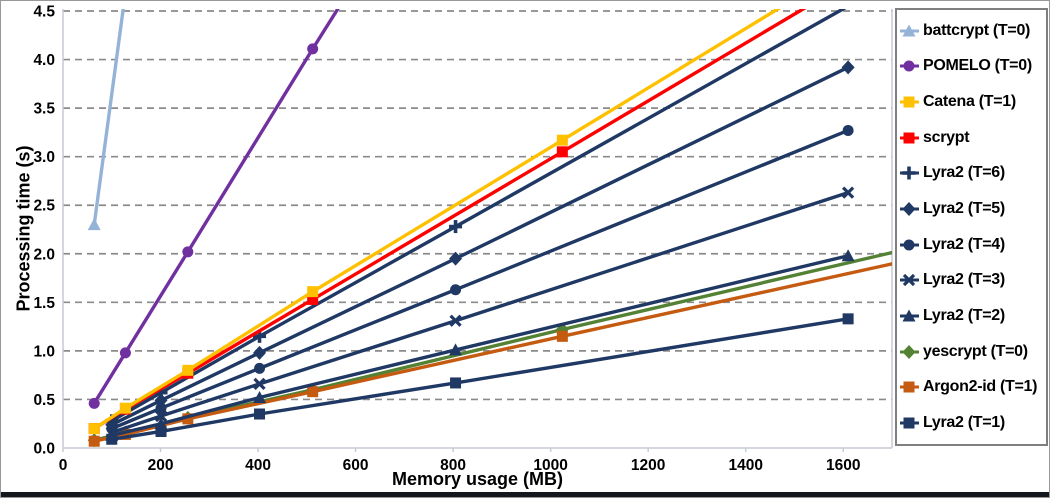  Describe the element at coordinates (964, 209) in the screenshot. I see `legend-item-label: Lyra2 (T=5)` at that location.